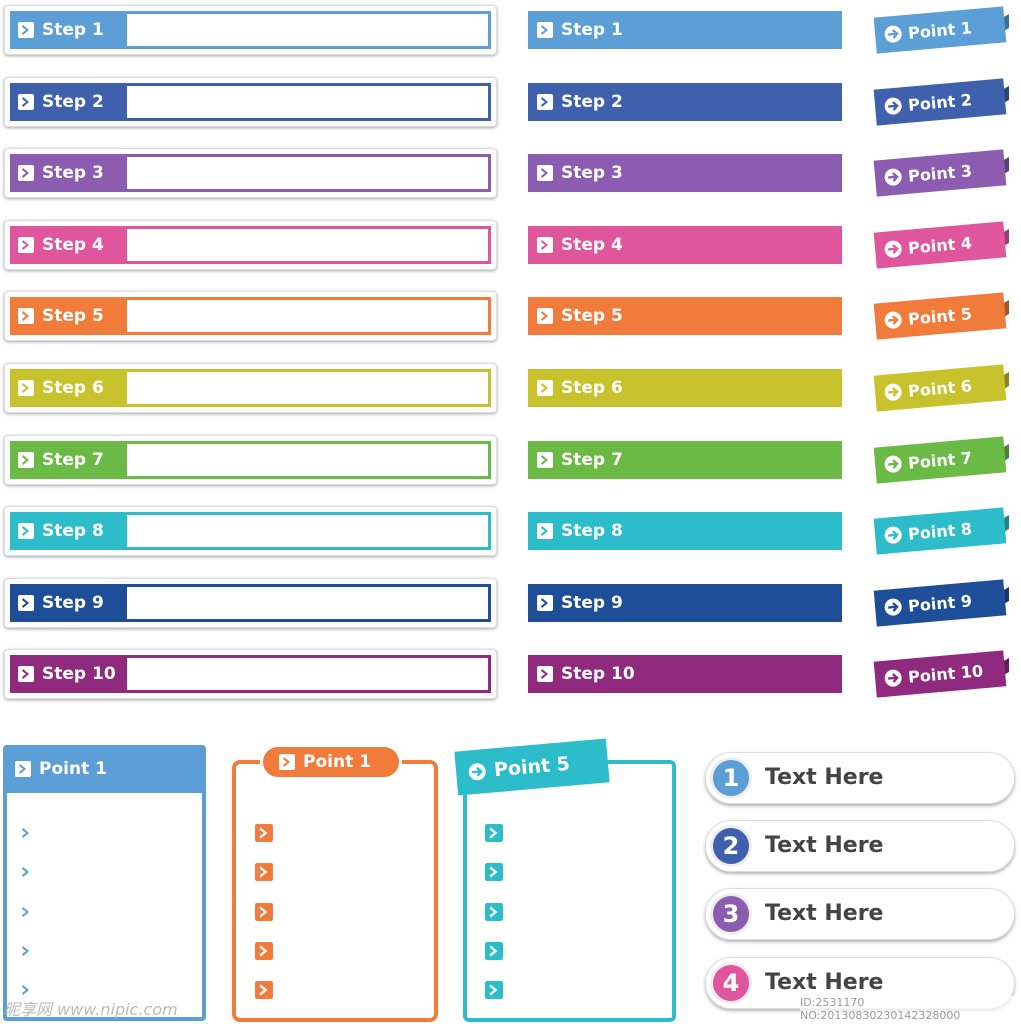 The width and height of the screenshot is (1021, 1024). What do you see at coordinates (940, 674) in the screenshot?
I see `point-tag: Point 10` at bounding box center [940, 674].